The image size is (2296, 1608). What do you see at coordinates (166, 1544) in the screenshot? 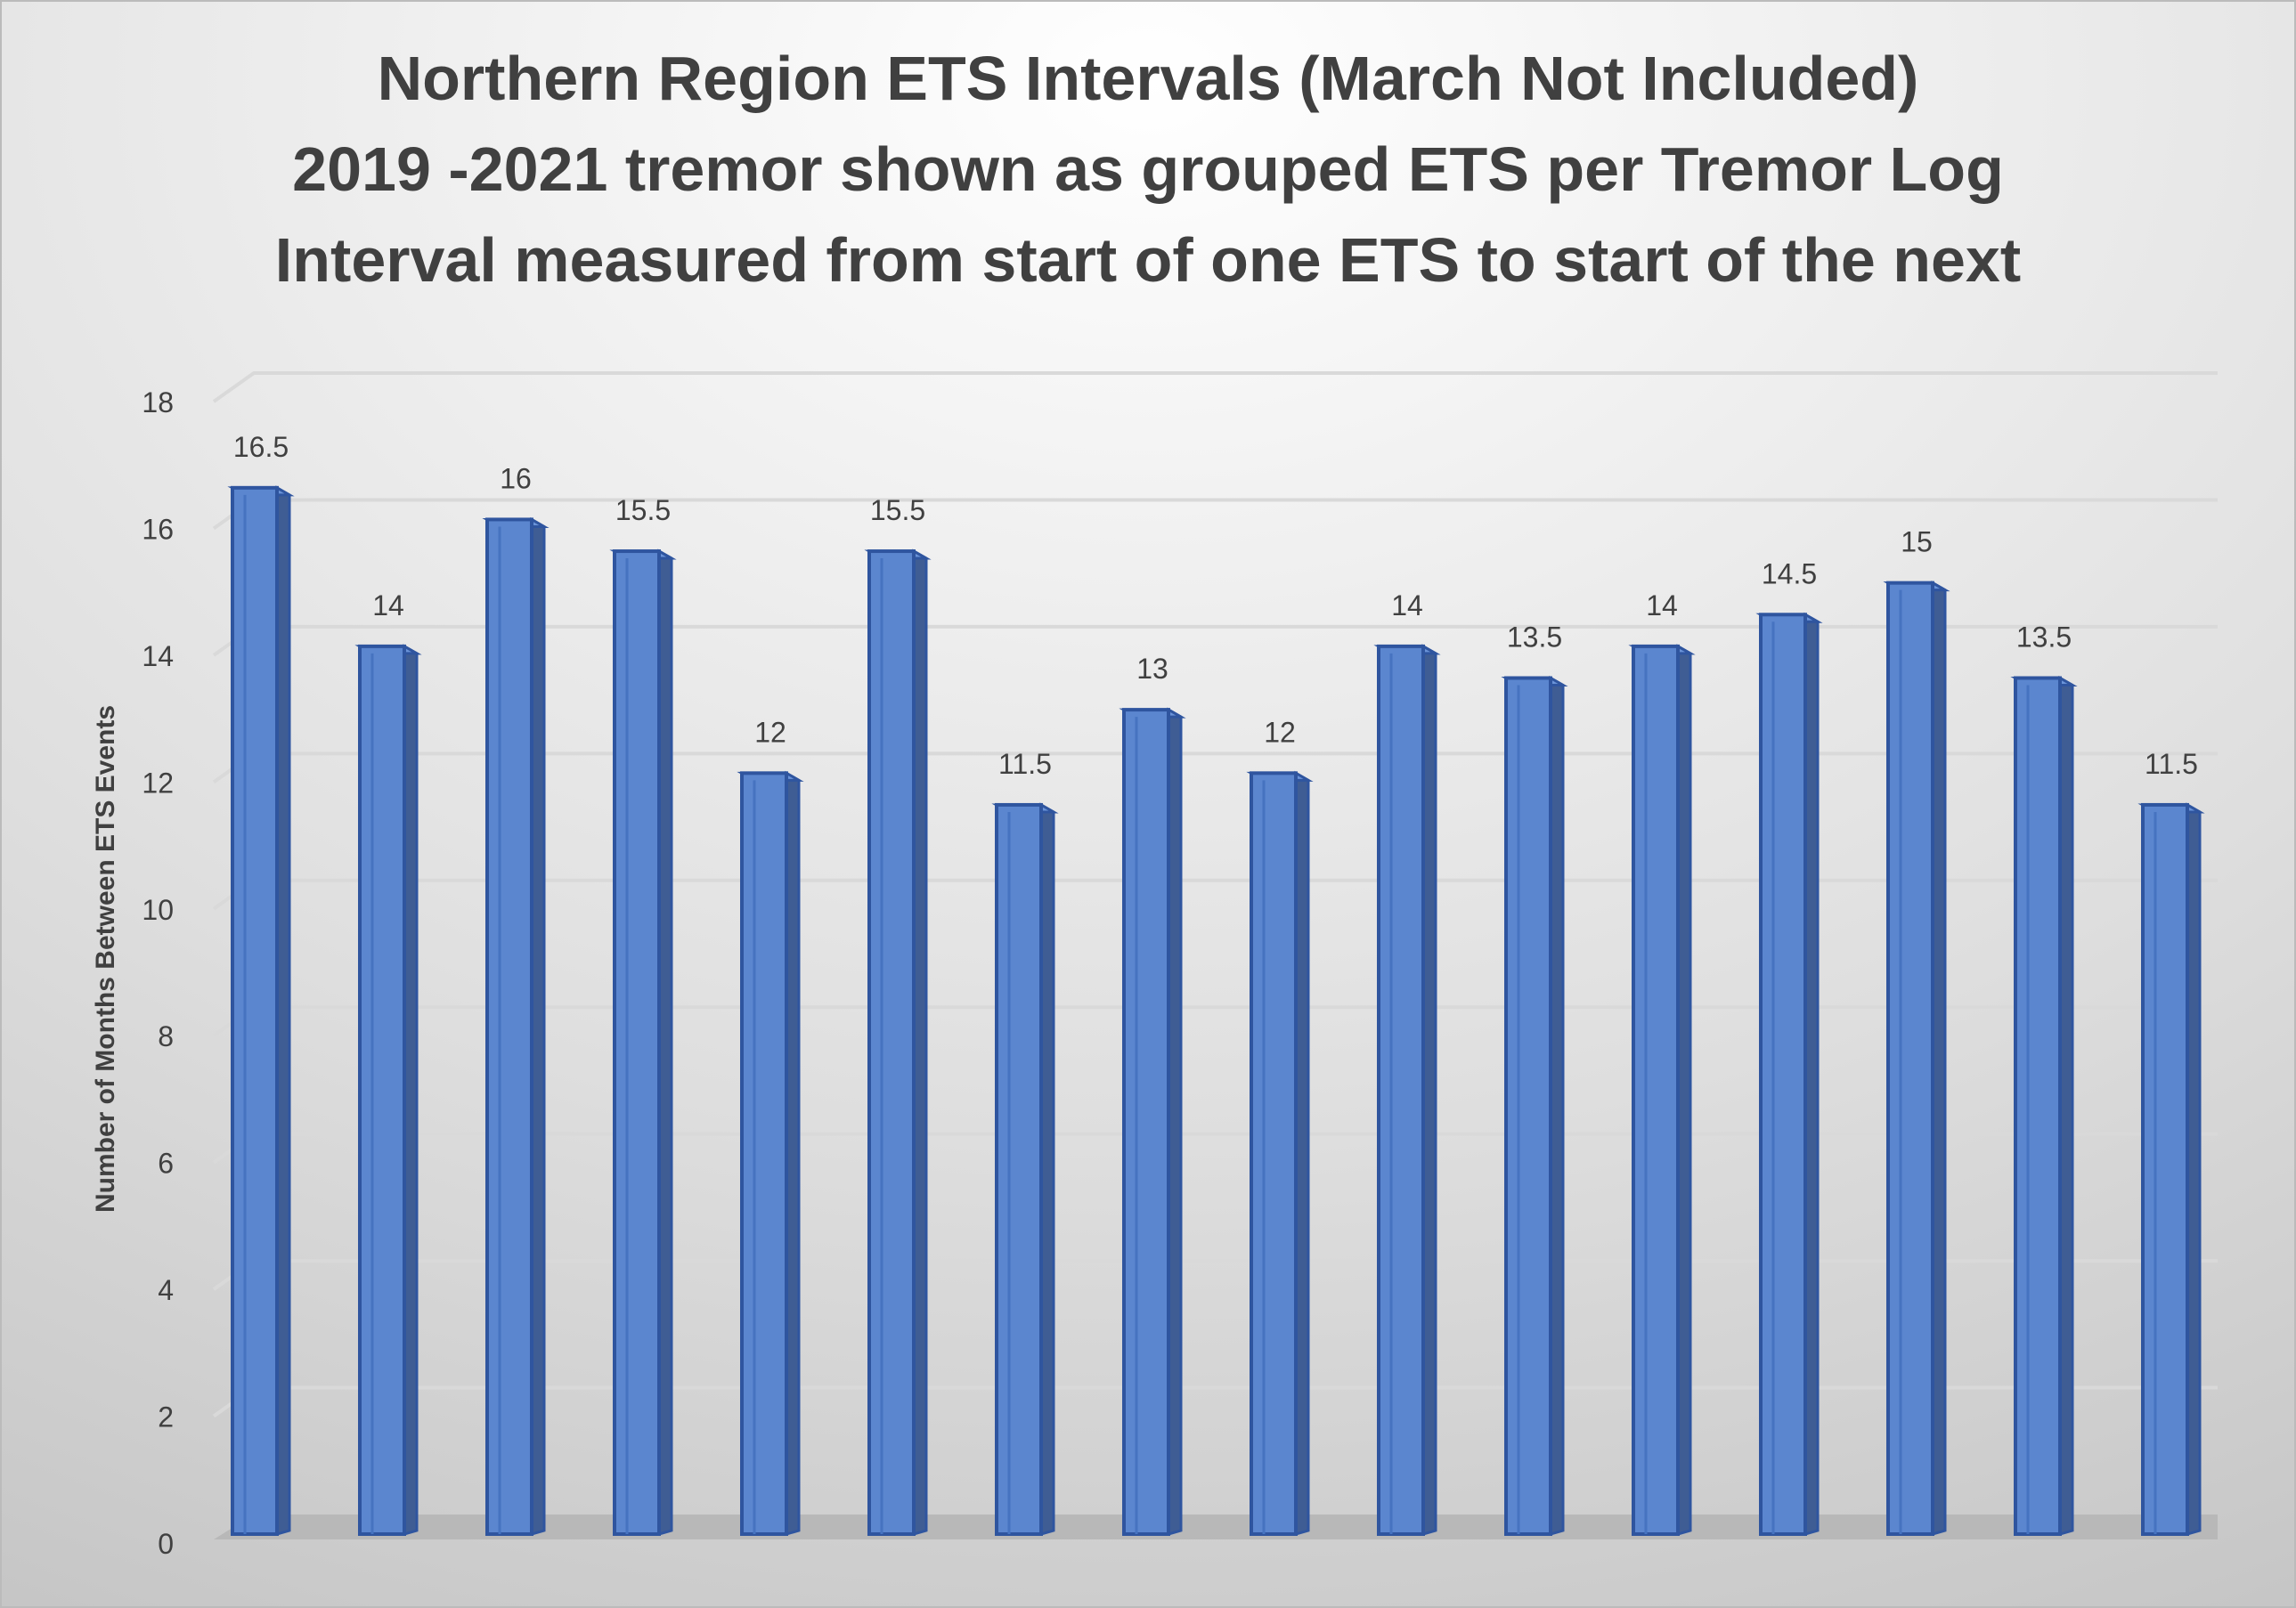
I see `y-tick-label: 0` at bounding box center [166, 1544].